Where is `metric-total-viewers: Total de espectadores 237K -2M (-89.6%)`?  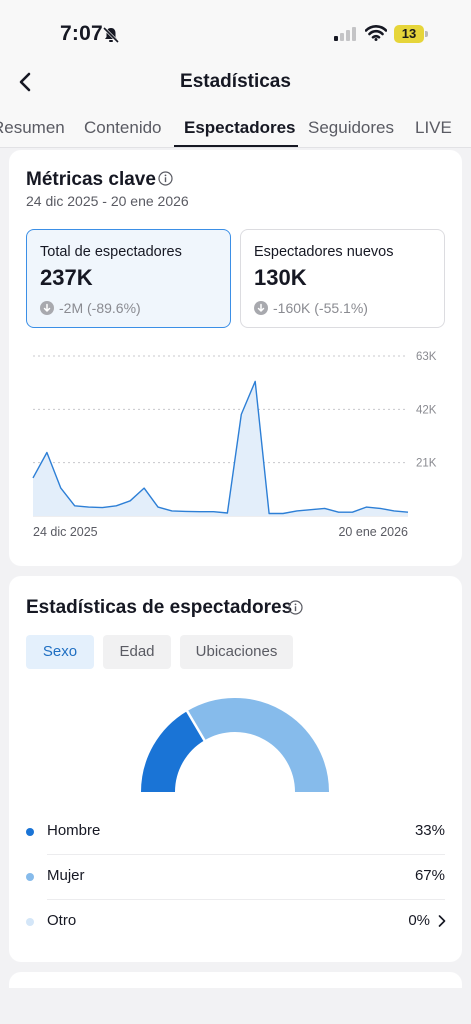
metric-total-viewers: Total de espectadores 237K -2M (-89.6%) is located at coordinates (128, 278).